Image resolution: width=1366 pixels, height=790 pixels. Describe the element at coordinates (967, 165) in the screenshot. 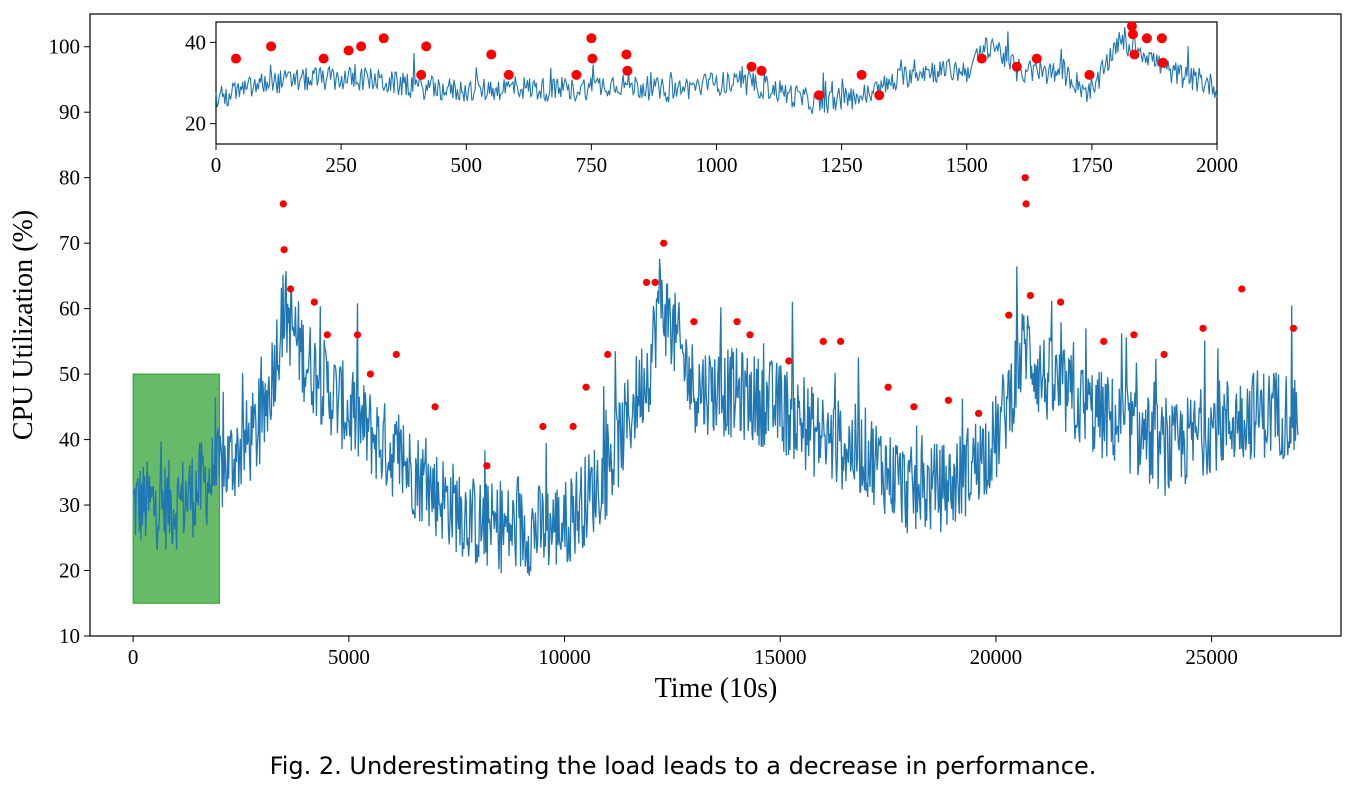

I see `x-tick-label: 1500` at that location.